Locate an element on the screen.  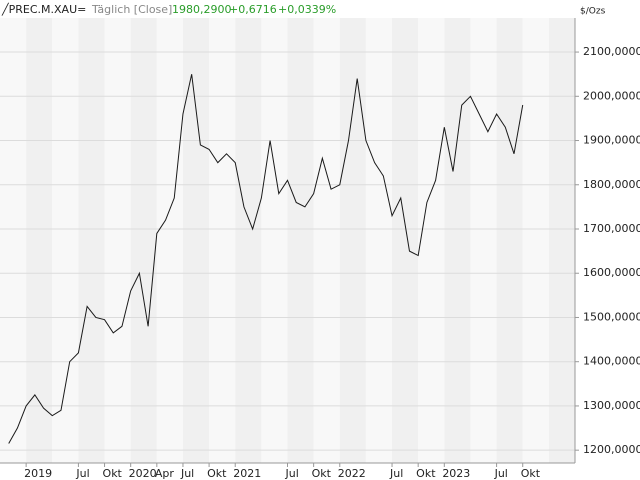
x-tick-label: 2019 is located at coordinates (38, 473).